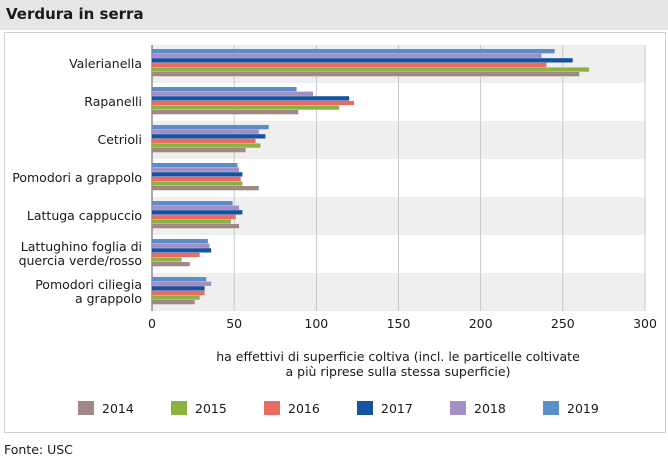  What do you see at coordinates (105, 63) in the screenshot?
I see `category-label: Valerianella` at bounding box center [105, 63].